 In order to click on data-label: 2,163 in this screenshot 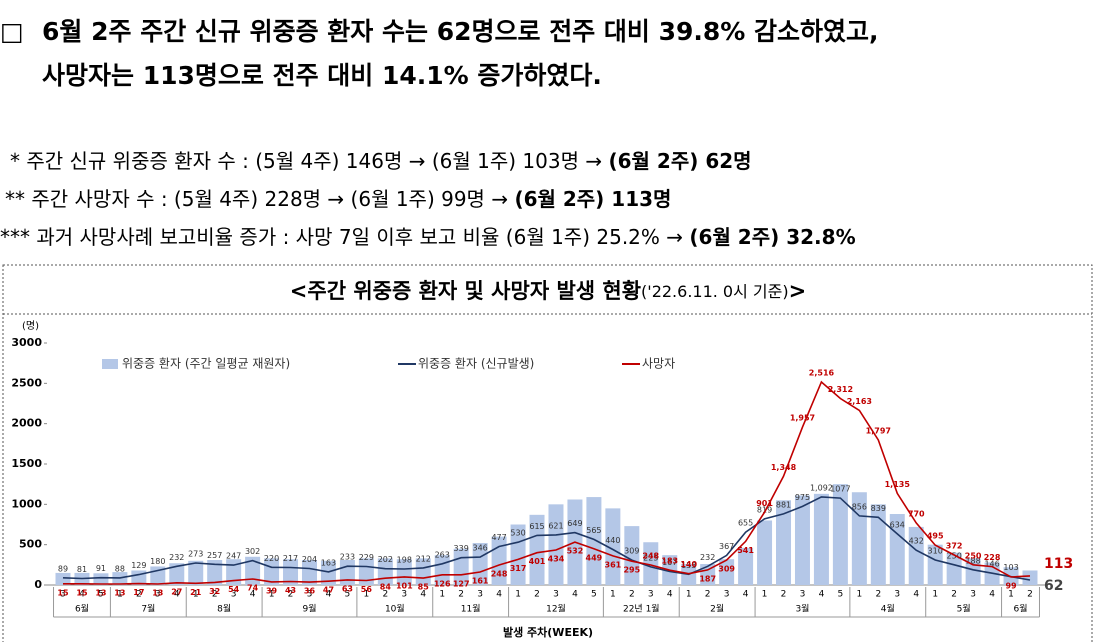, I will do `click(859, 401)`.